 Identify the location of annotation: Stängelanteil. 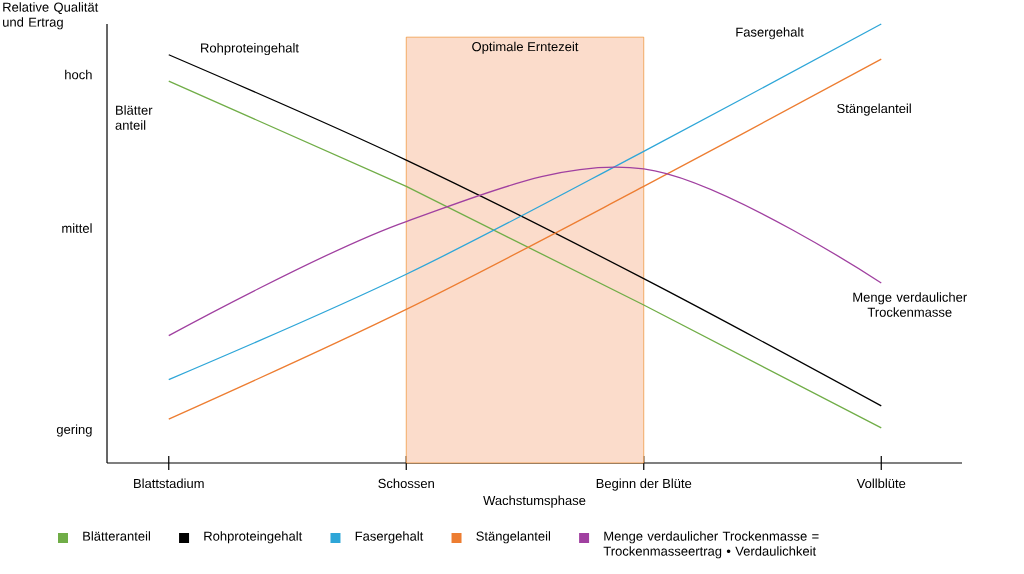
(874, 109).